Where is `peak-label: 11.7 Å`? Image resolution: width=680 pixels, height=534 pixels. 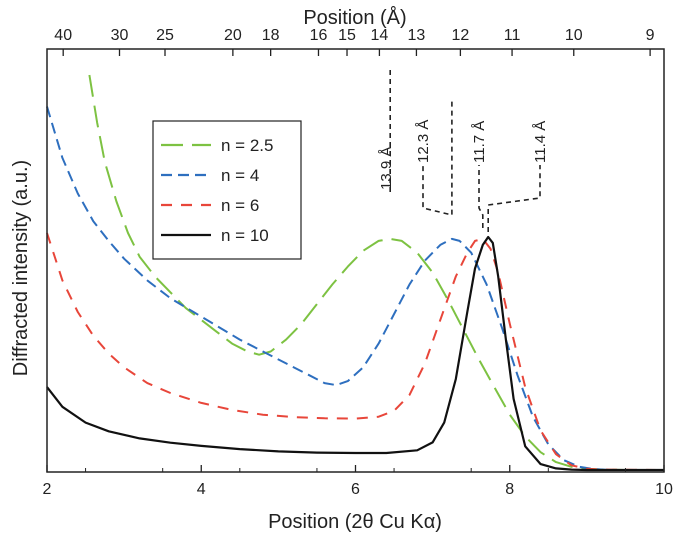
peak-label: 11.7 Å is located at coordinates (479, 142).